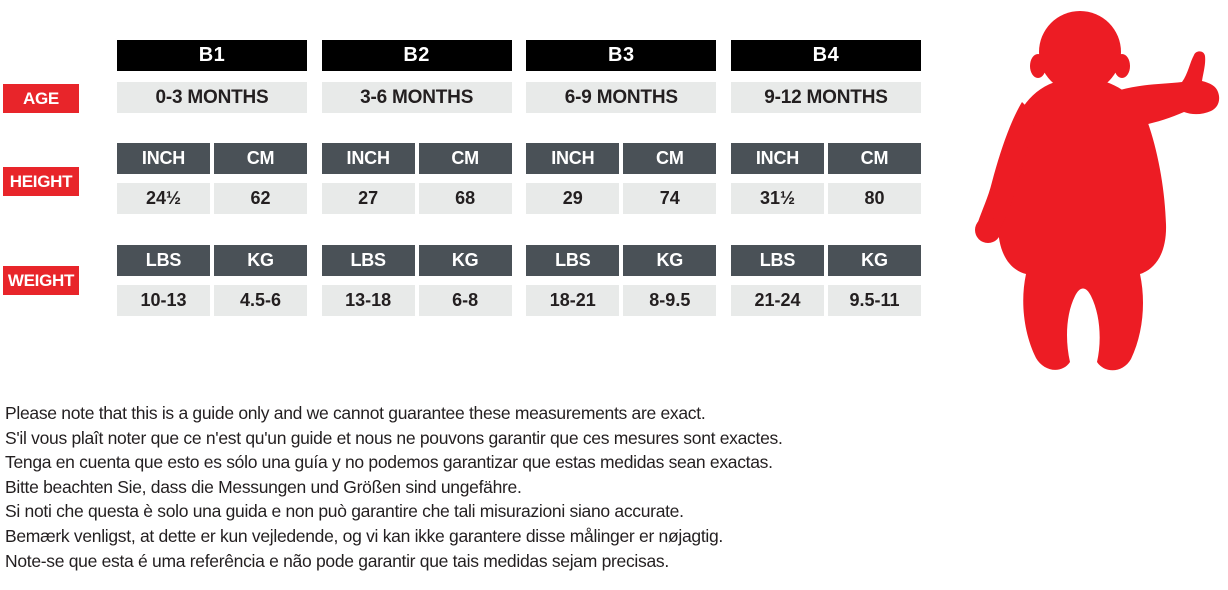 This screenshot has width=1228, height=590. I want to click on weight-kg-value: 9.5-11, so click(874, 300).